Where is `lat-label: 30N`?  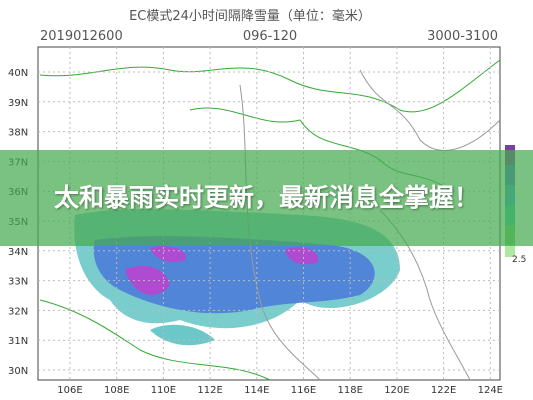
lat-label: 30N is located at coordinates (18, 371).